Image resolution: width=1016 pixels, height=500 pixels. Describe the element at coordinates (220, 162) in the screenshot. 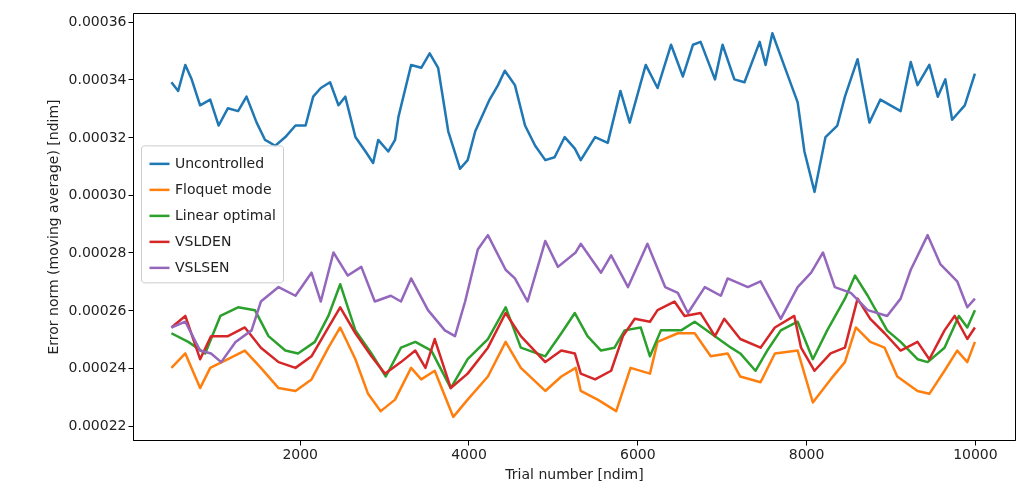

I see `legend-label: Uncontrolled` at that location.